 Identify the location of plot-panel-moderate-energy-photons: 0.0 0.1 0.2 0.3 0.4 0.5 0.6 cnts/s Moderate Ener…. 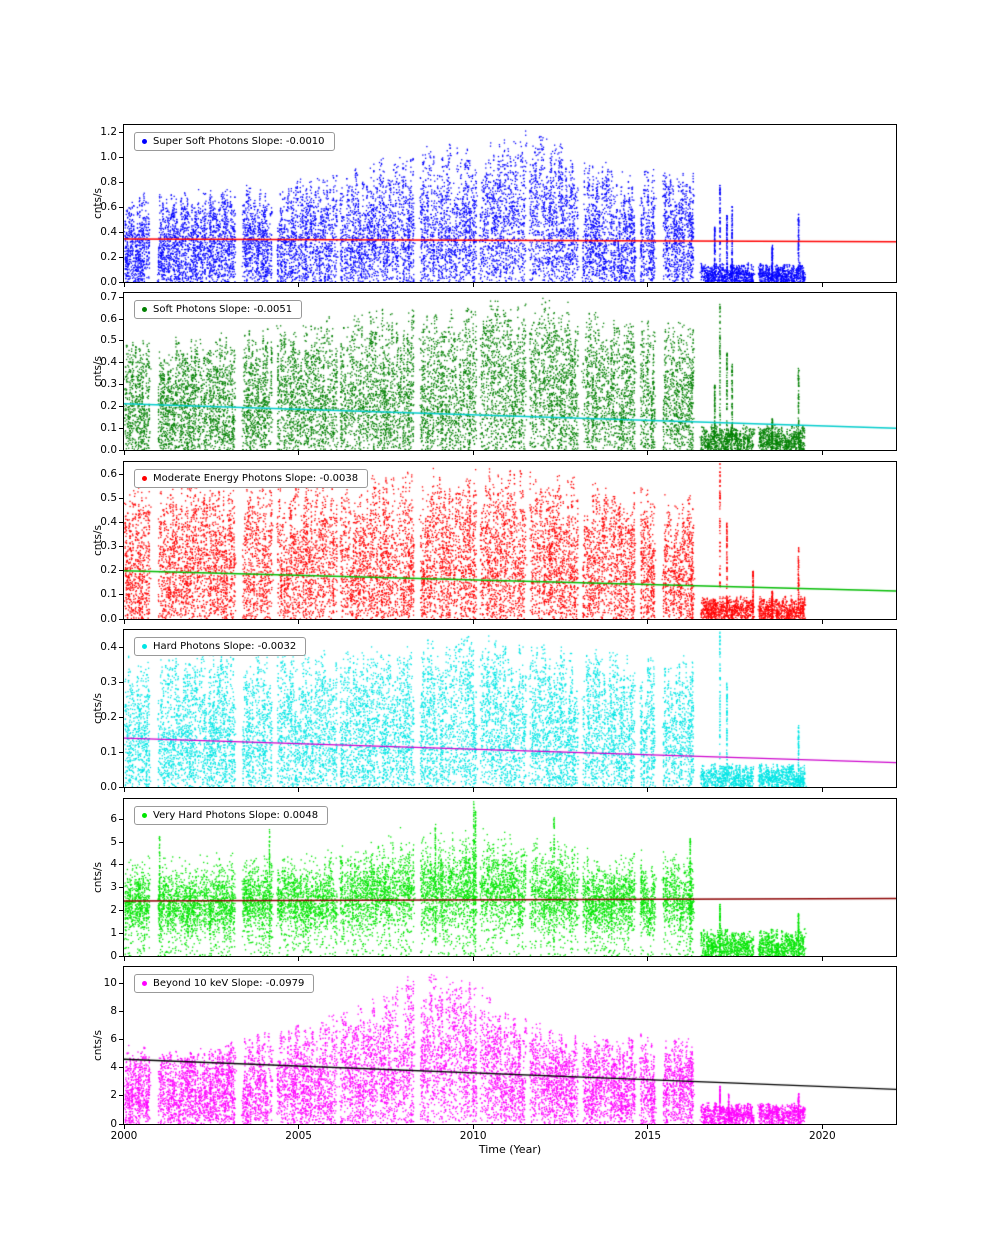
(494, 543).